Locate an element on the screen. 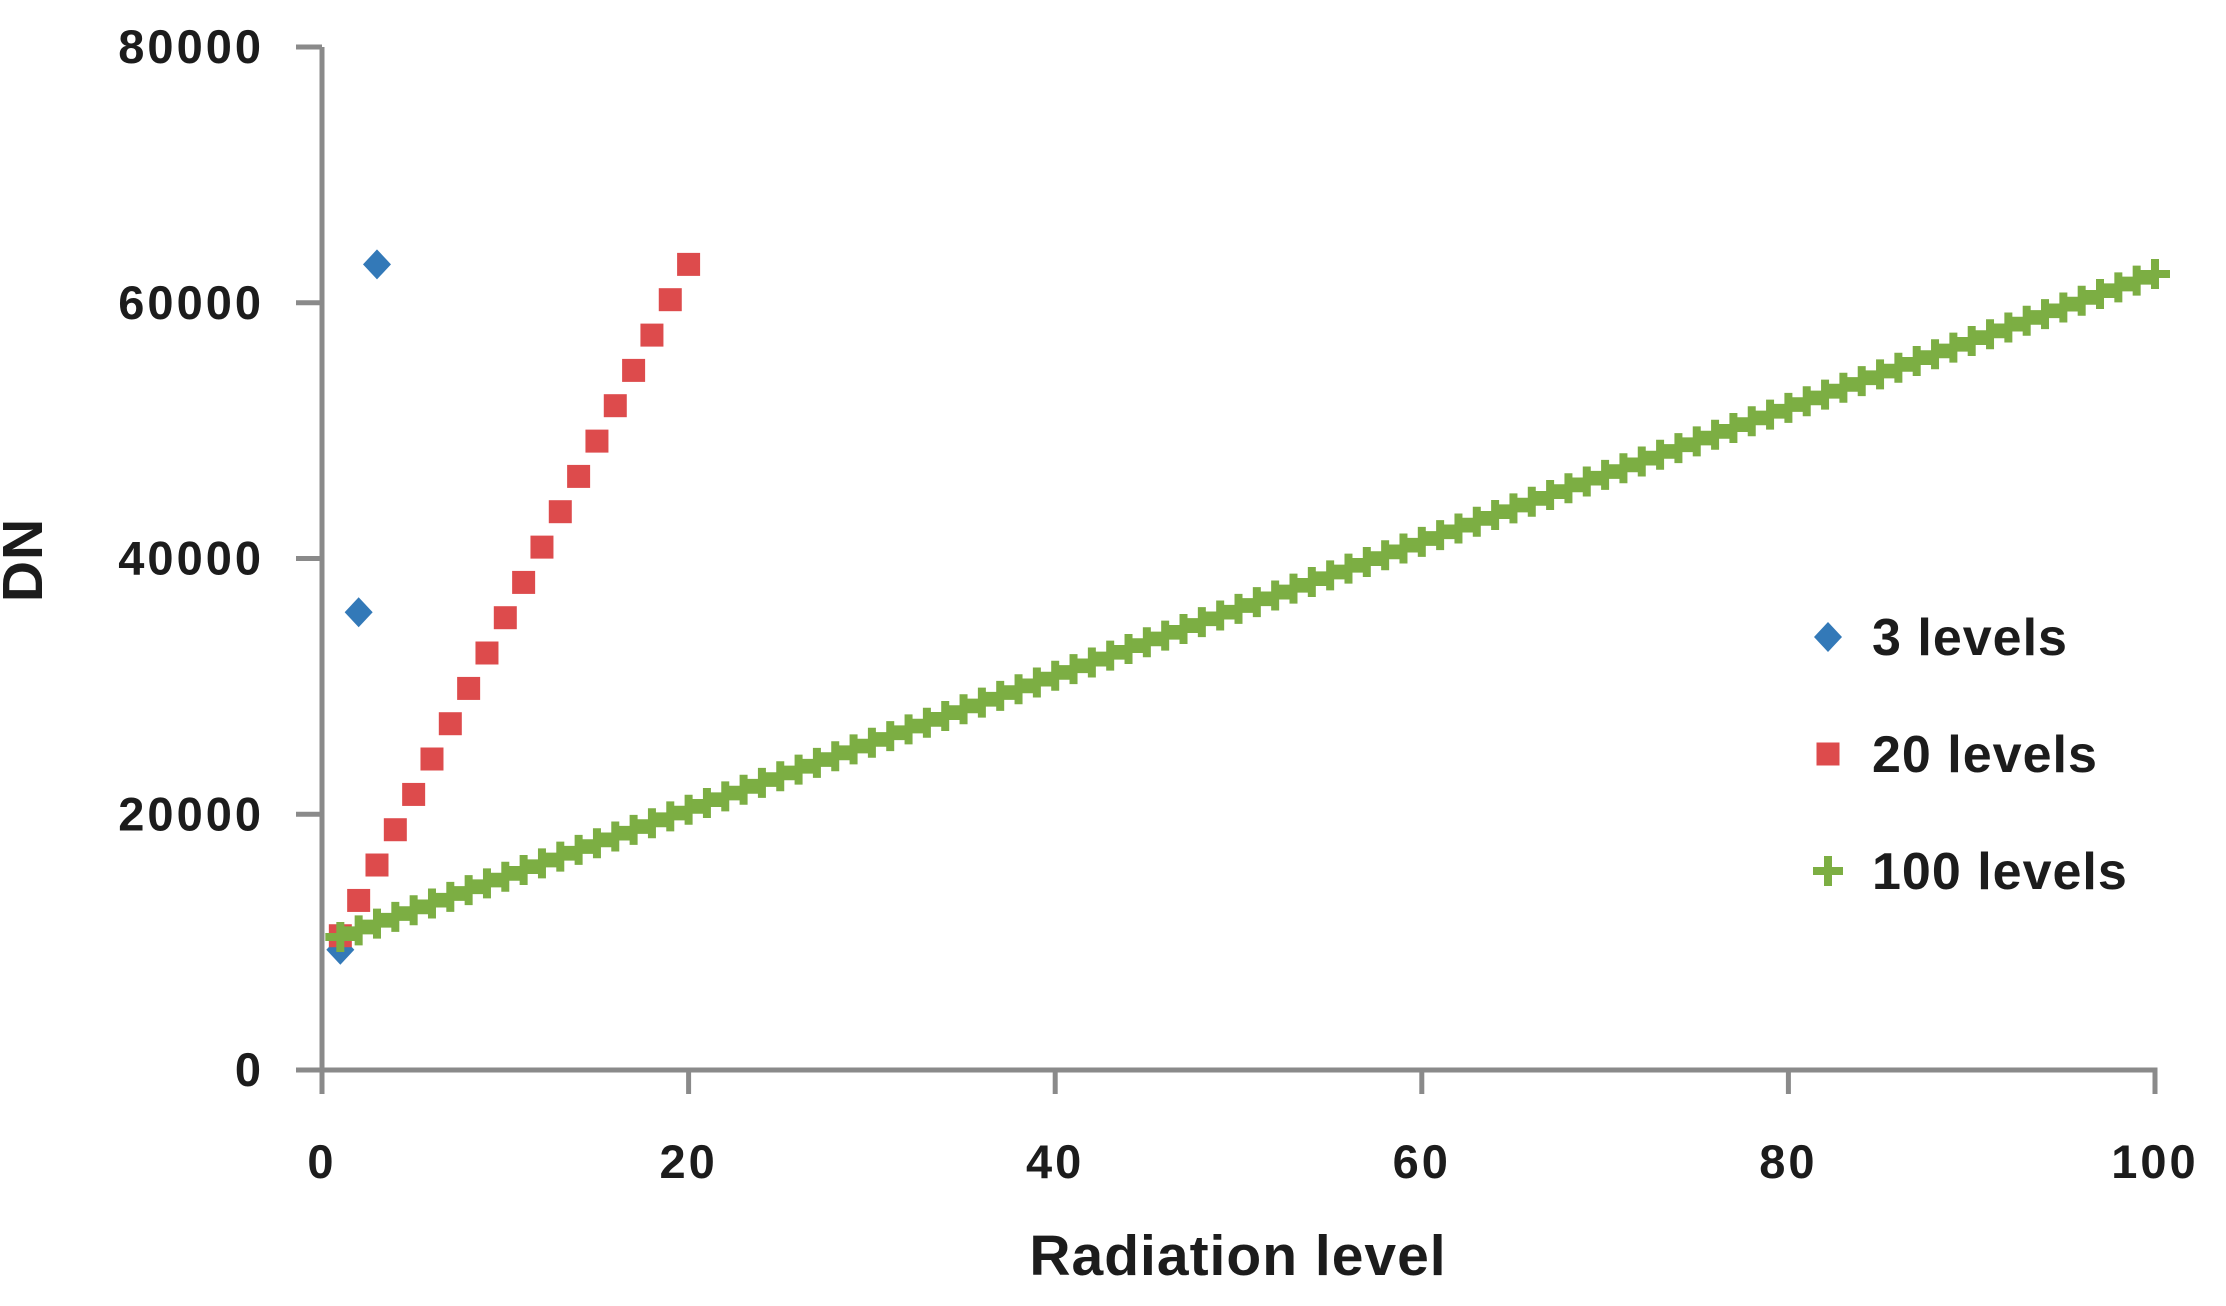  legend-marker-diamond-icon is located at coordinates (1828, 637).